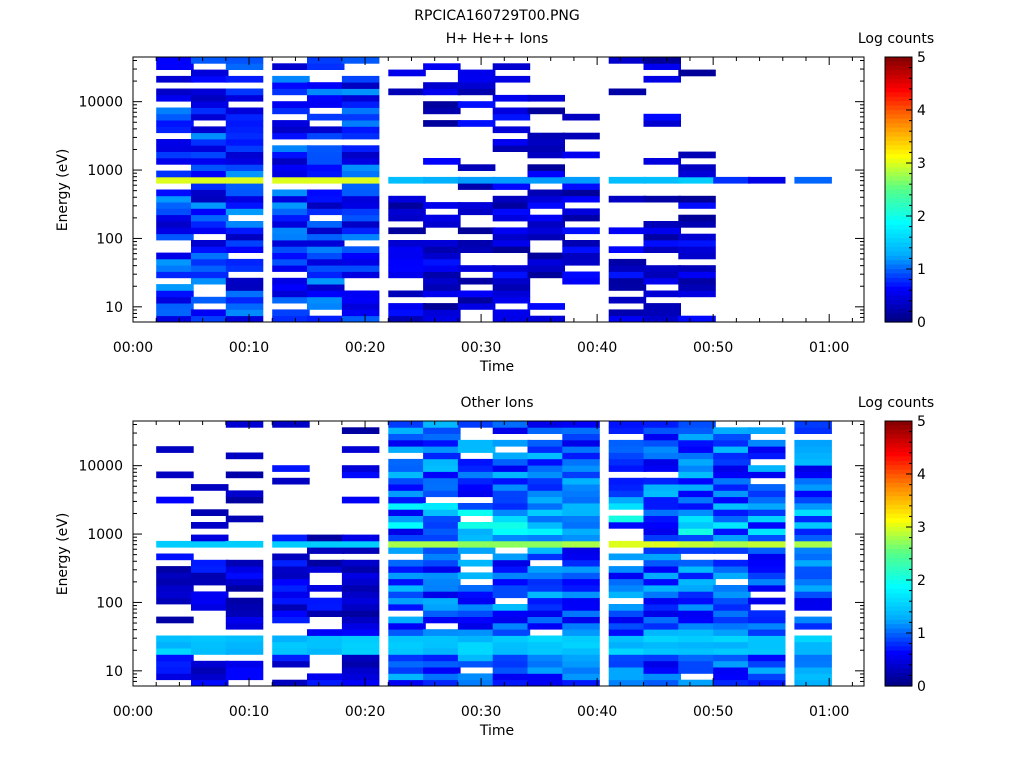  I want to click on colorbar-tick-label: 5, so click(921, 58).